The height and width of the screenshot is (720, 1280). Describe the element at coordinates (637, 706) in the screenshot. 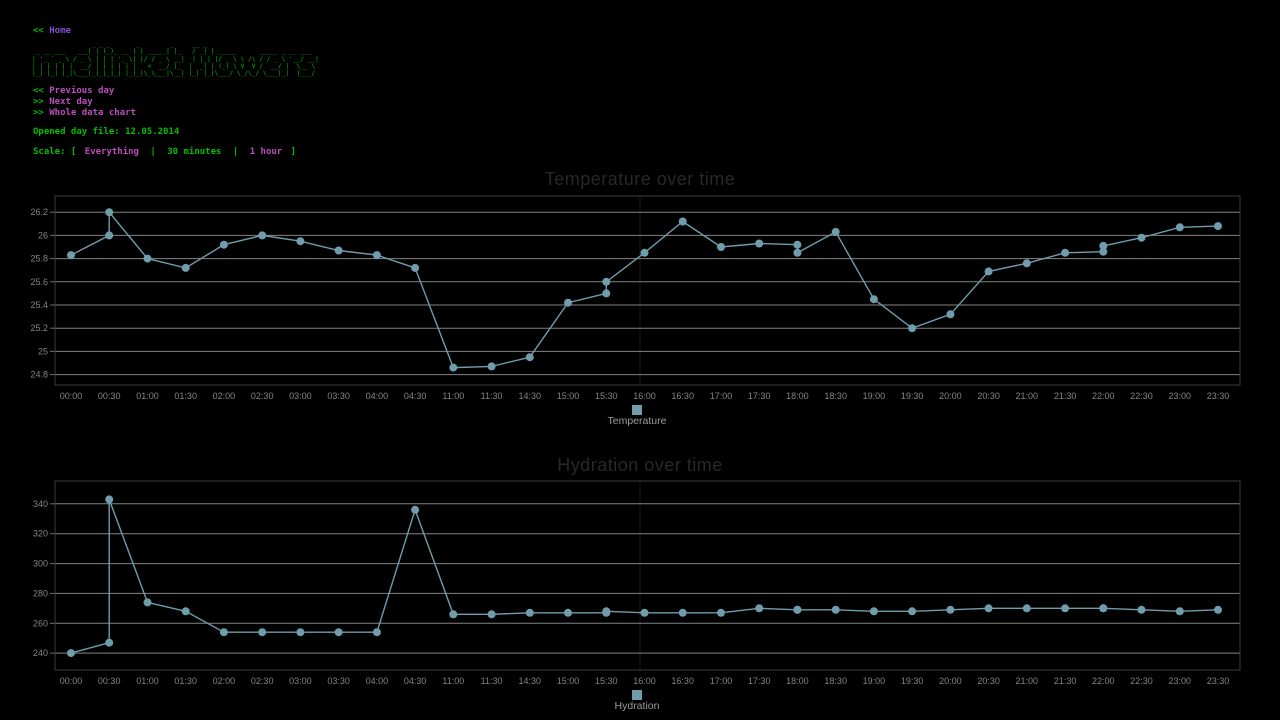

I see `legend-label: Hydration` at that location.